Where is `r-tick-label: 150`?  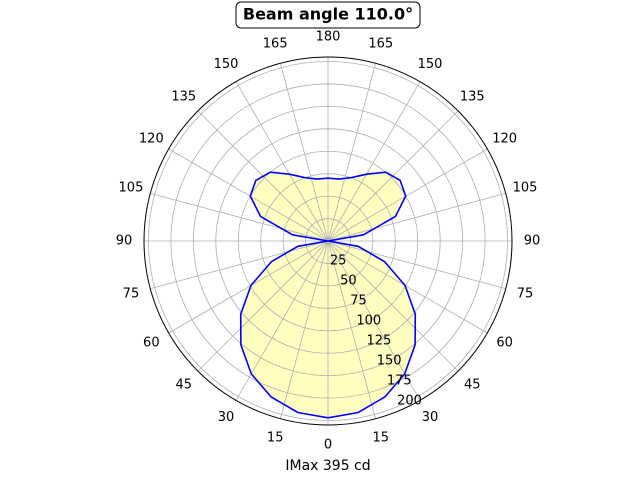
r-tick-label: 150 is located at coordinates (389, 360).